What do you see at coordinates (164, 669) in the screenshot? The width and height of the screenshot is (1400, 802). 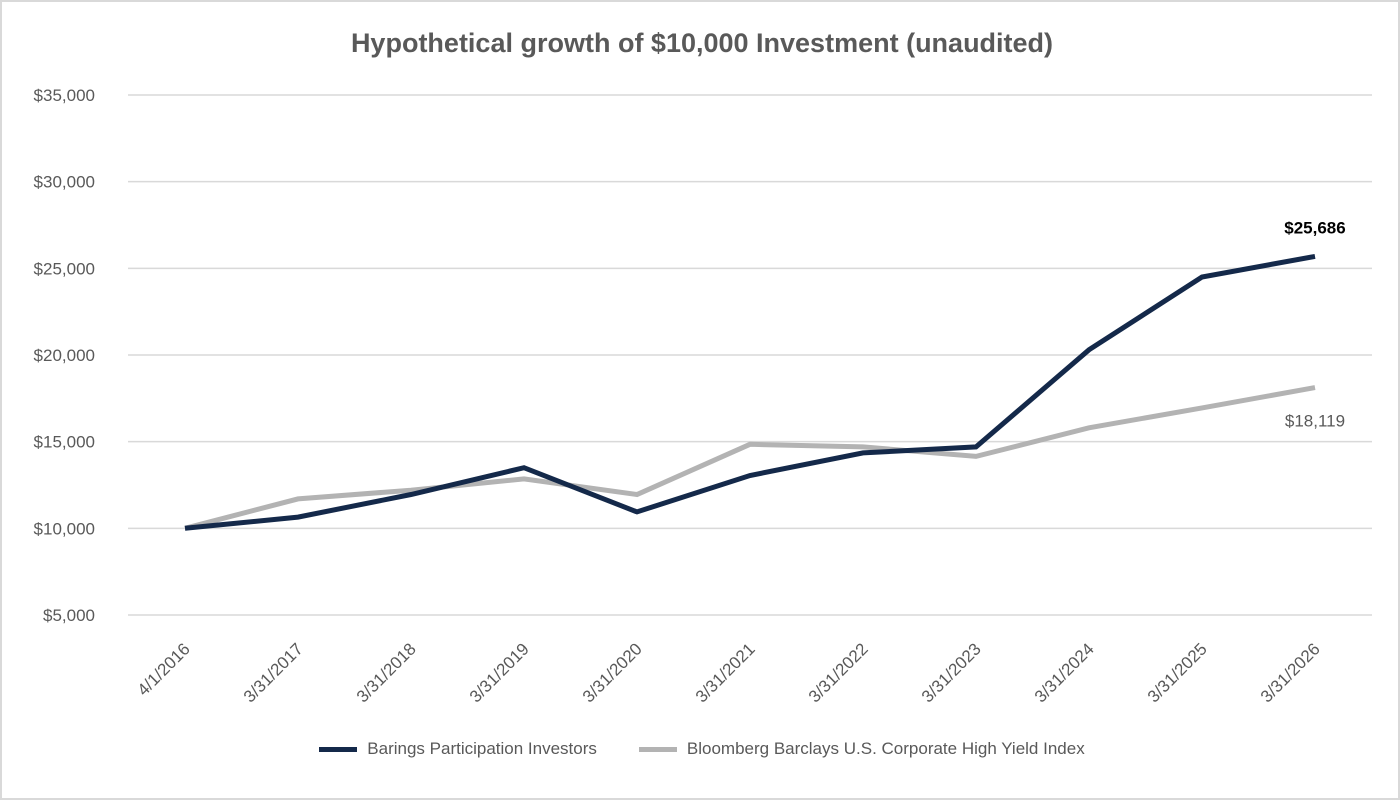 I see `x-tick-label: 4/1/2016` at bounding box center [164, 669].